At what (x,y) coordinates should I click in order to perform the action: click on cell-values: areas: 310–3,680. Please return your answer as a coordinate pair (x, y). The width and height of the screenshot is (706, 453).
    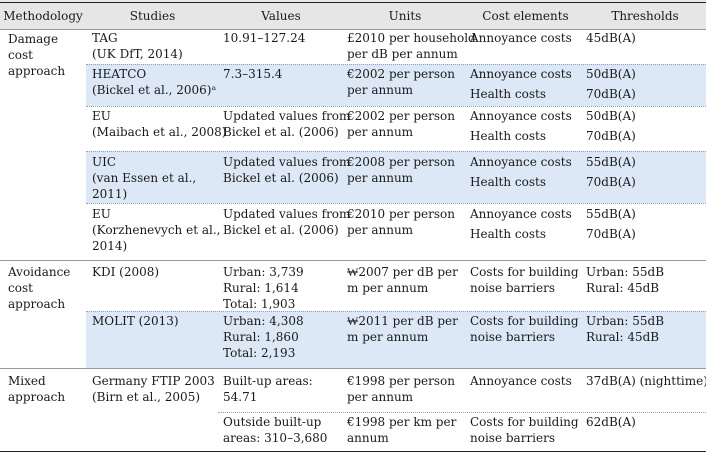
    Looking at the image, I should click on (275, 438).